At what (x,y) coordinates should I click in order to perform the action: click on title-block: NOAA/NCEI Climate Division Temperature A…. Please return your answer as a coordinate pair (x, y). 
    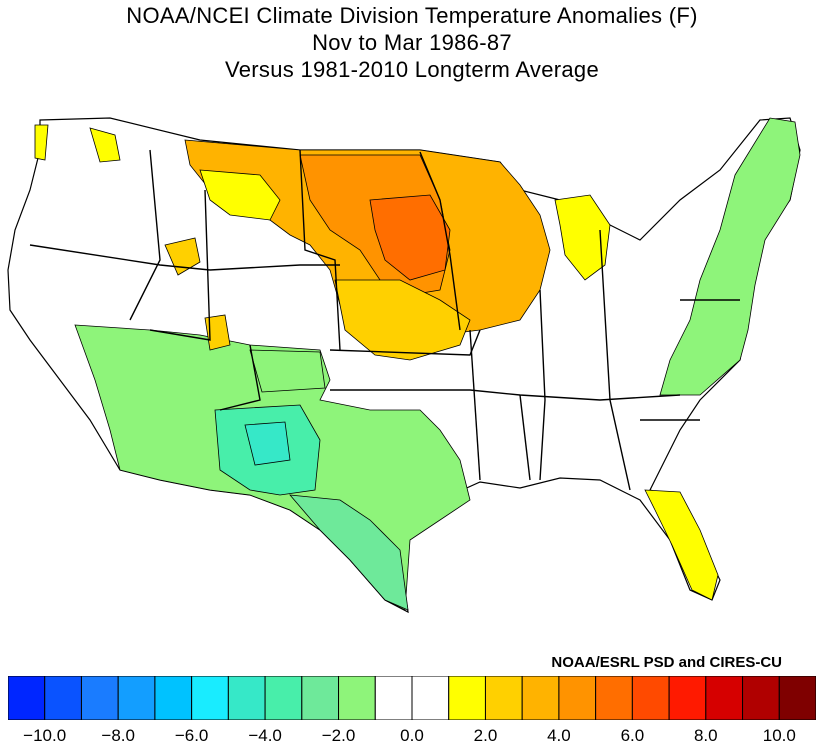
    Looking at the image, I should click on (412, 42).